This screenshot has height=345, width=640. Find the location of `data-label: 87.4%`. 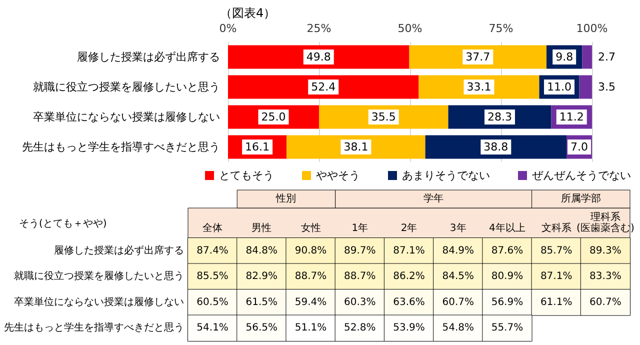

data-label: 87.4% is located at coordinates (212, 250).